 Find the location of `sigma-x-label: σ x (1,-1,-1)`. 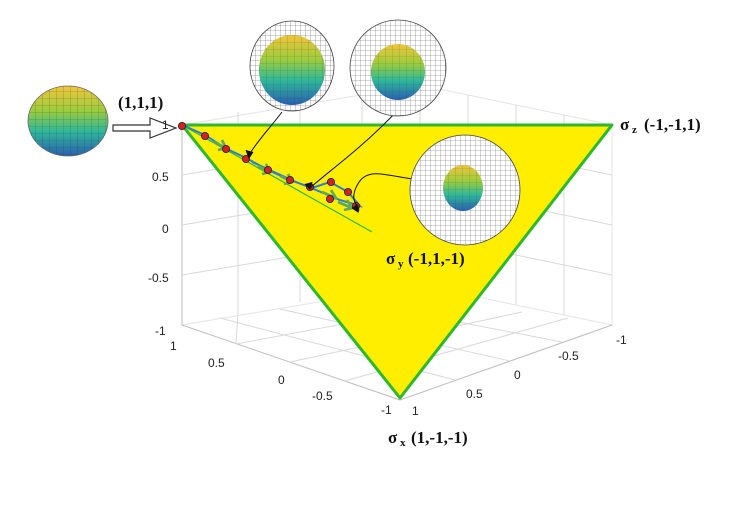

sigma-x-label: σ x (1,-1,-1) is located at coordinates (428, 438).